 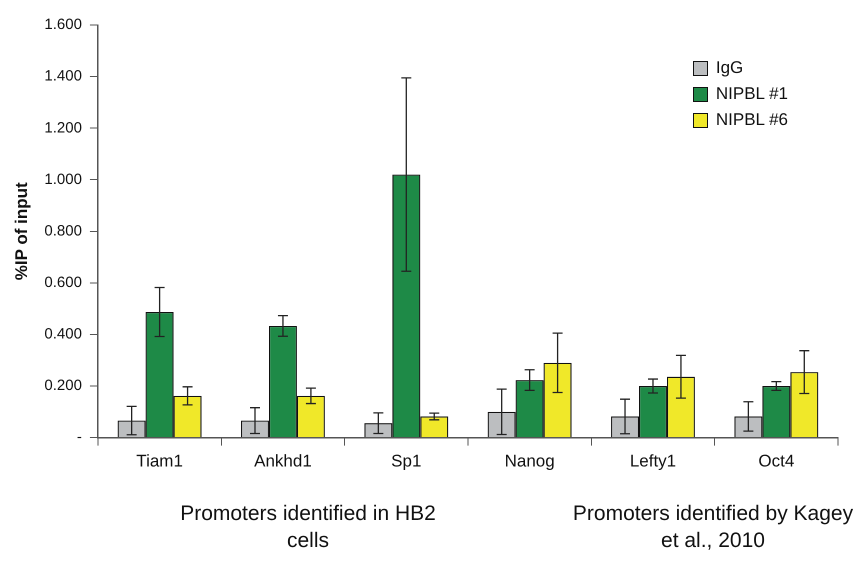 What do you see at coordinates (63, 76) in the screenshot?
I see `y-tick-label: 1.400` at bounding box center [63, 76].